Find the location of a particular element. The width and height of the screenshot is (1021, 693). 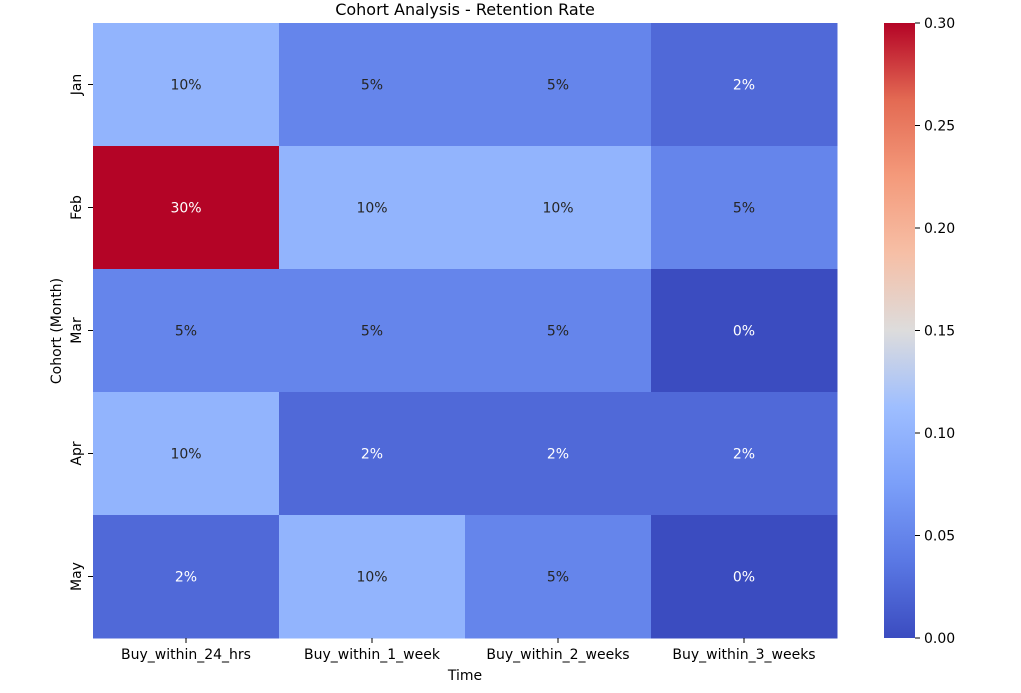

colorbar-gradient is located at coordinates (899, 330).